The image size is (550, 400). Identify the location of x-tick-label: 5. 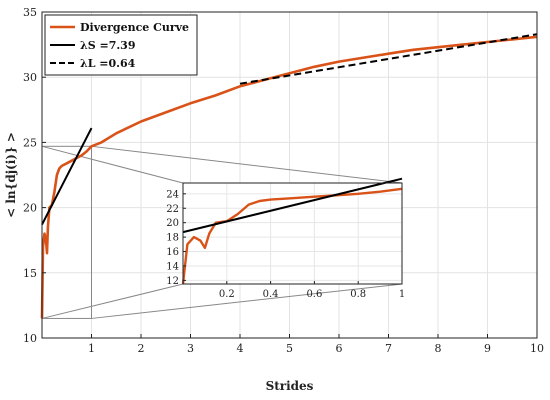
(289, 348).